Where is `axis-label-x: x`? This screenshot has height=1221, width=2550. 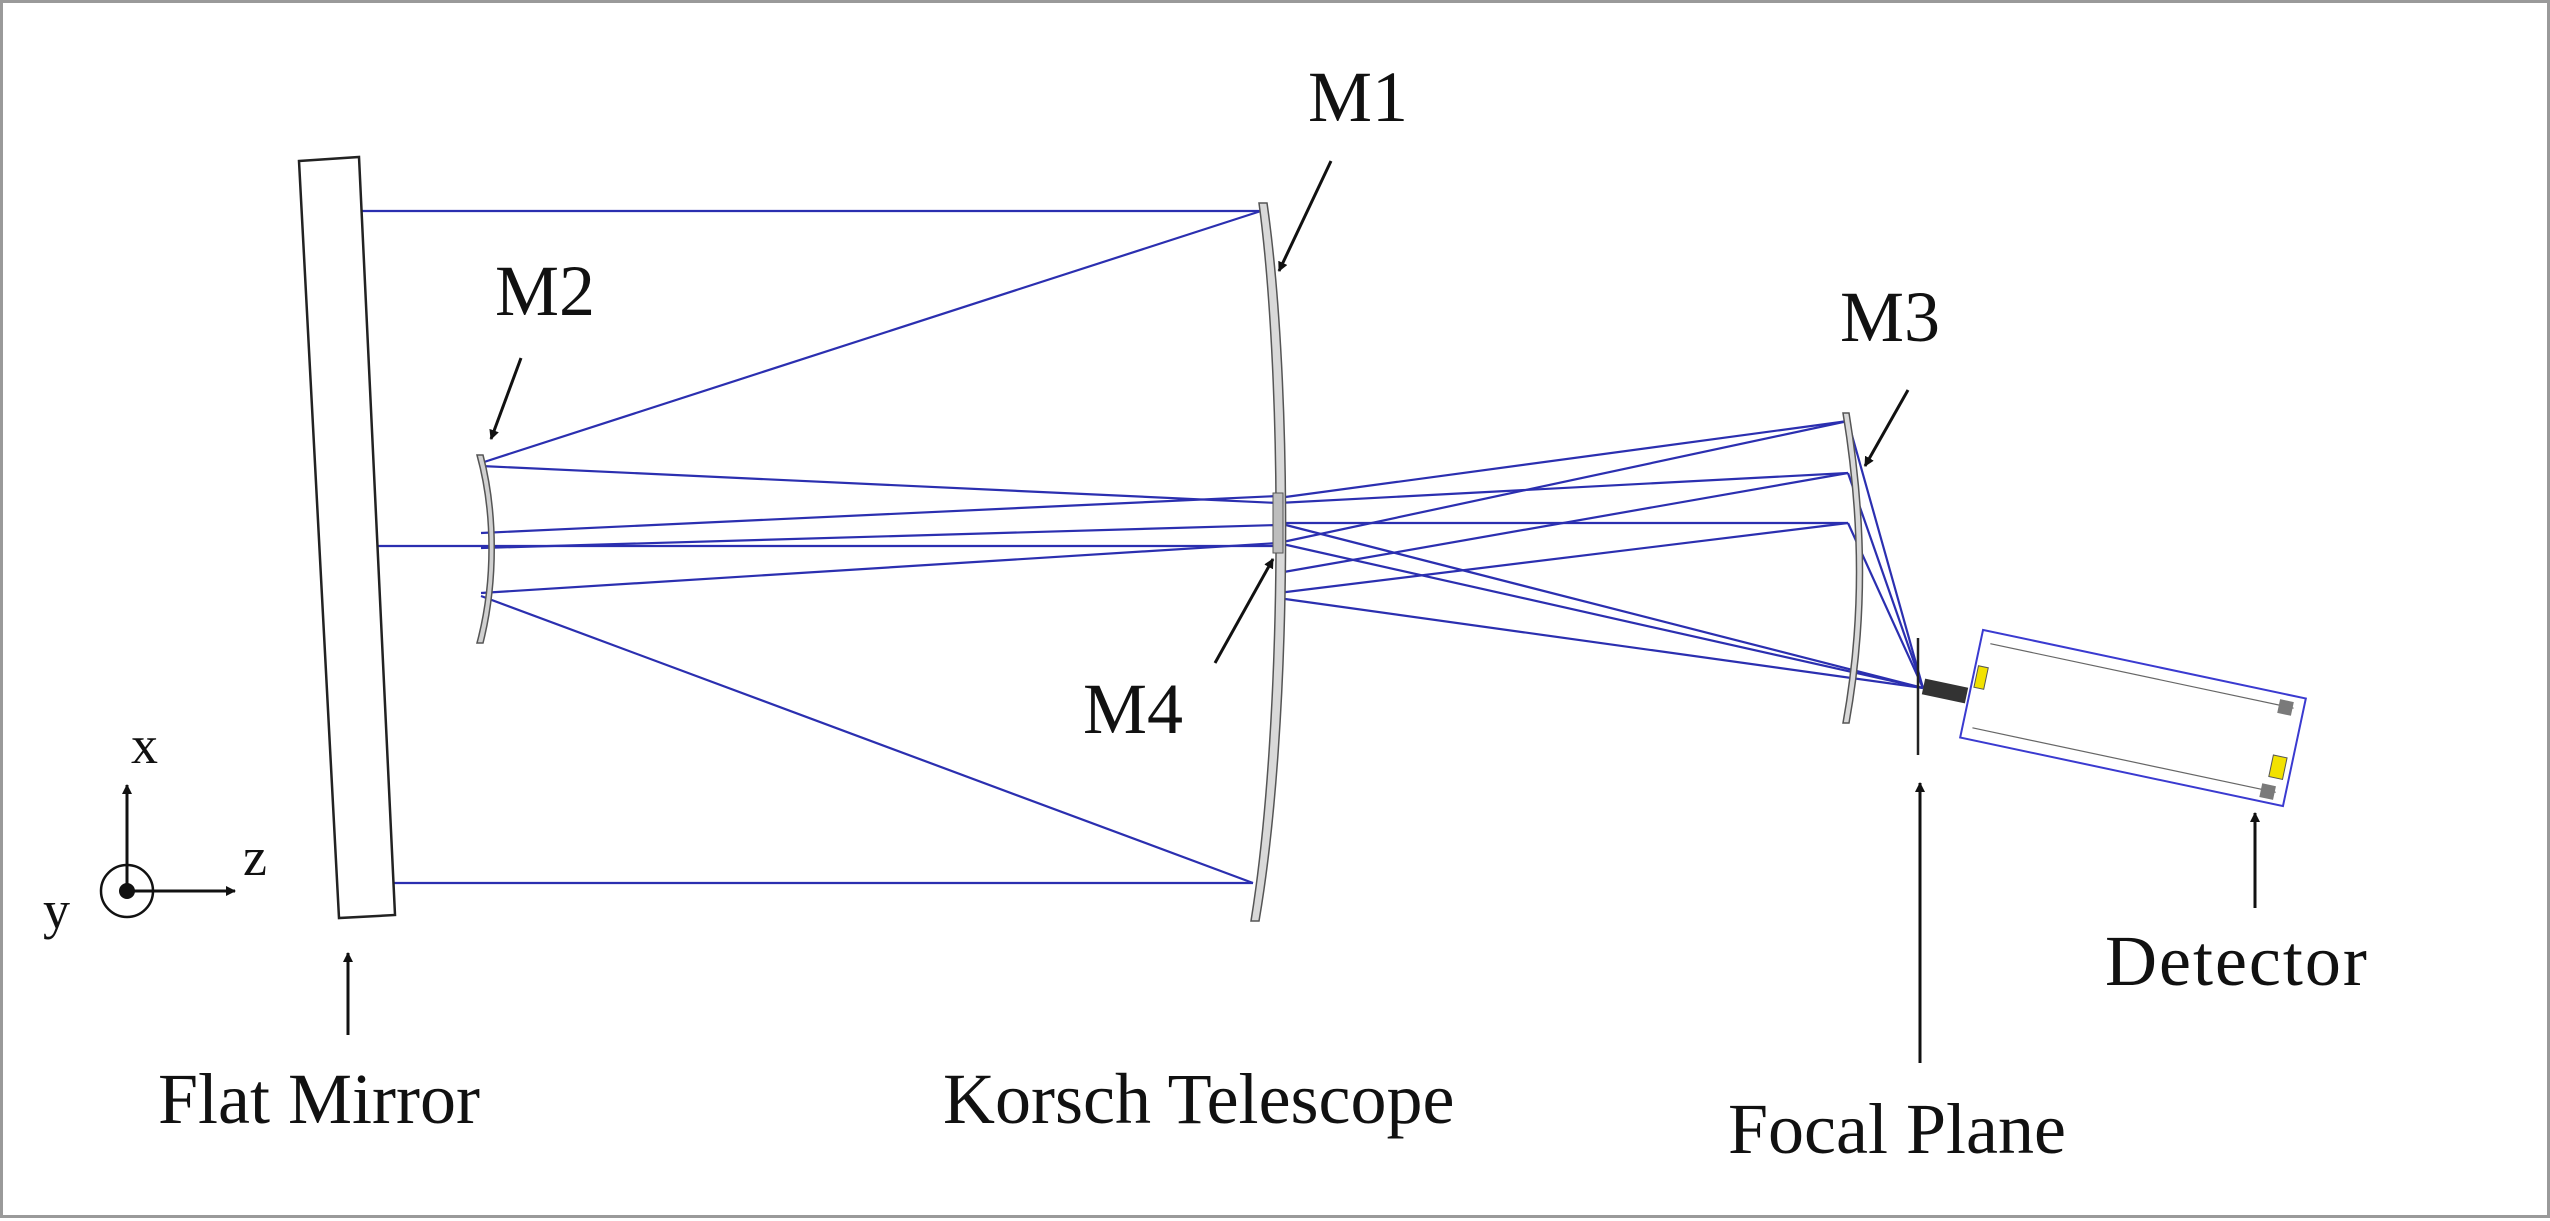 axis-label-x: x is located at coordinates (144, 745).